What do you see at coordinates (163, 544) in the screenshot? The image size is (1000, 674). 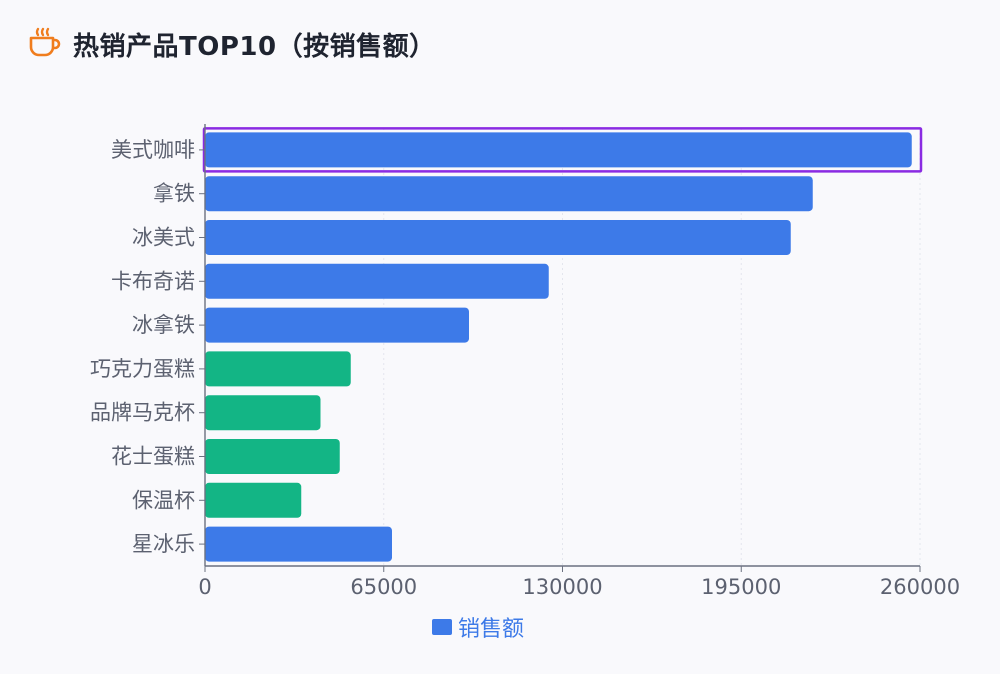 I see `category-label: 星冰乐` at bounding box center [163, 544].